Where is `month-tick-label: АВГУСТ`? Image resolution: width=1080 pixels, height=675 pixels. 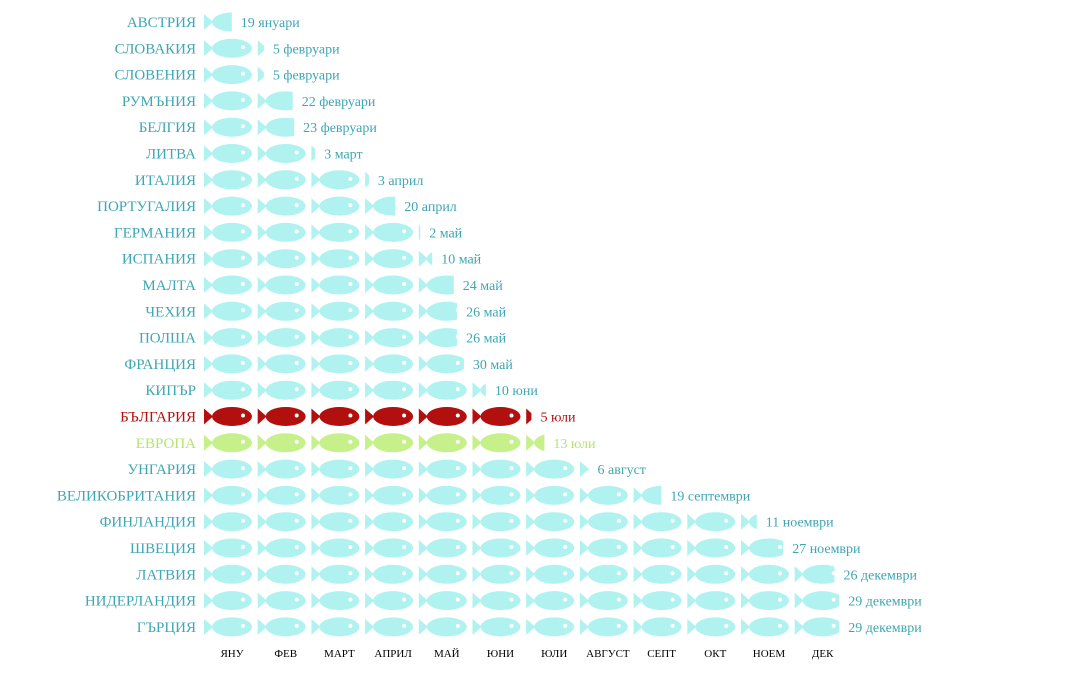 month-tick-label: АВГУСТ is located at coordinates (608, 654).